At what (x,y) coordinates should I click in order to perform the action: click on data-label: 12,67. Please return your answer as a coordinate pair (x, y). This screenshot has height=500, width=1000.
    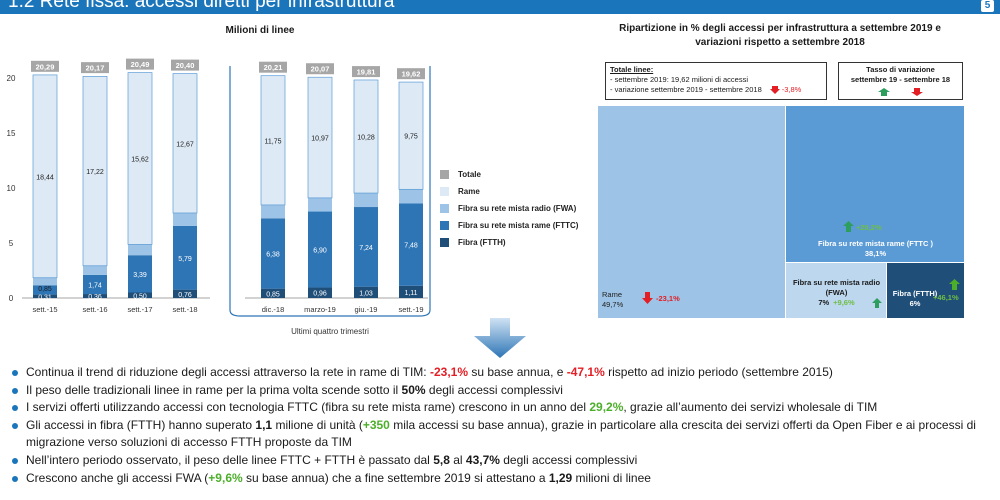
    Looking at the image, I should click on (185, 144).